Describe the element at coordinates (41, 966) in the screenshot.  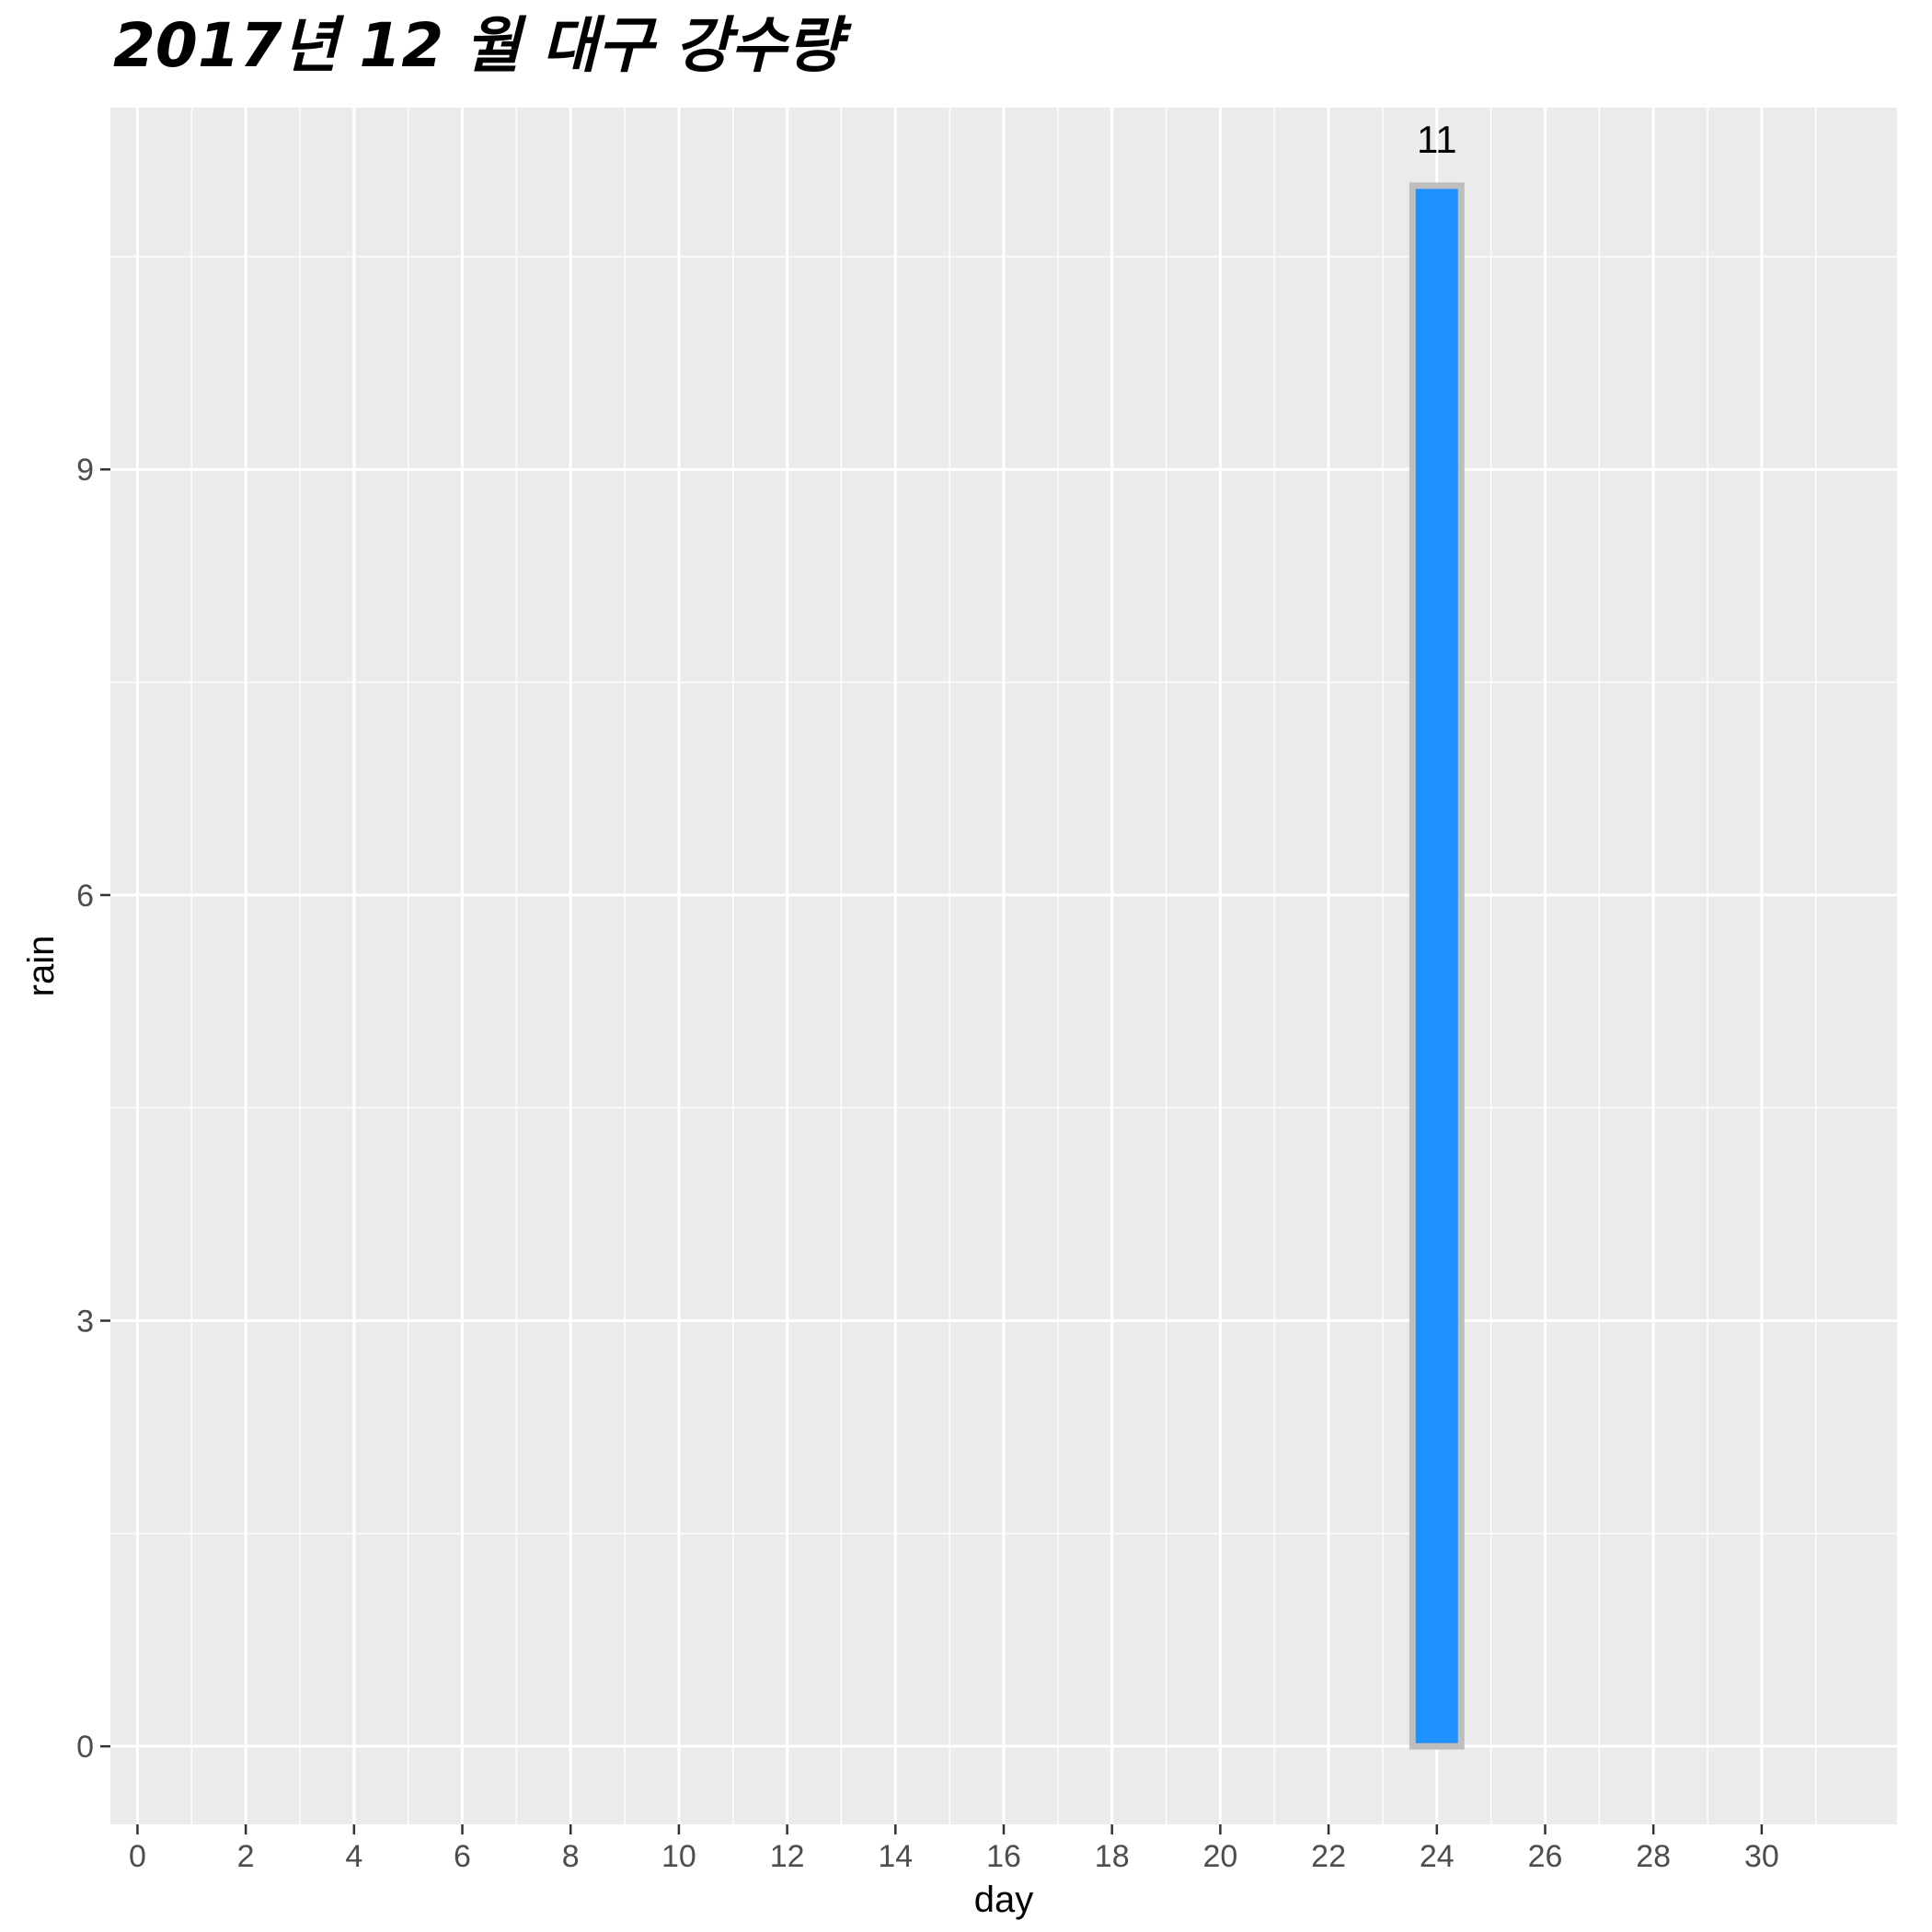
I see `y-axis-title: rain` at that location.